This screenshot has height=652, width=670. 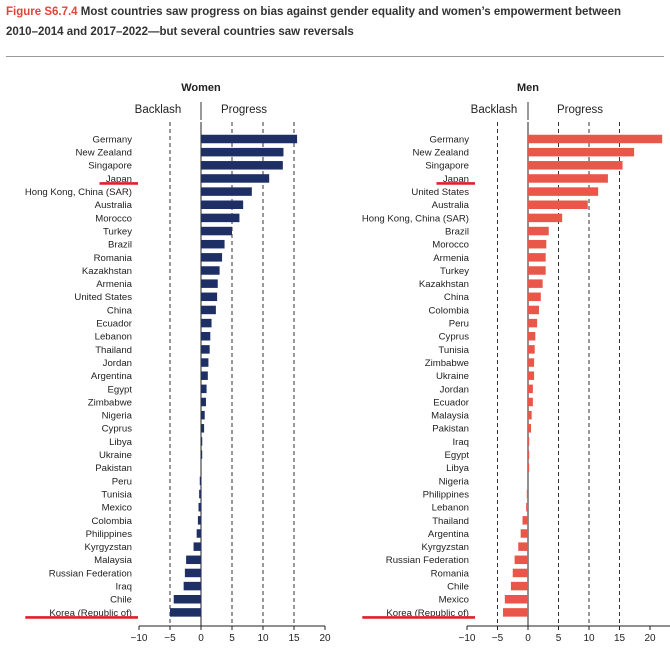 I want to click on women-tick-label: 15, so click(x=294, y=638).